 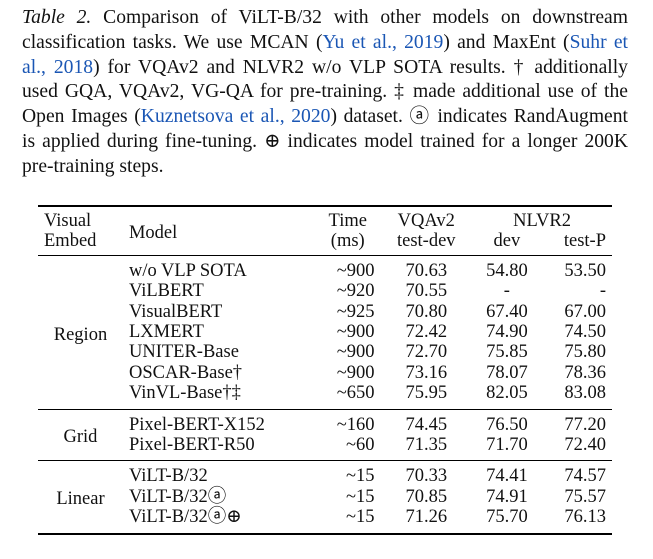 What do you see at coordinates (585, 352) in the screenshot?
I see `table-cell: 75.80` at bounding box center [585, 352].